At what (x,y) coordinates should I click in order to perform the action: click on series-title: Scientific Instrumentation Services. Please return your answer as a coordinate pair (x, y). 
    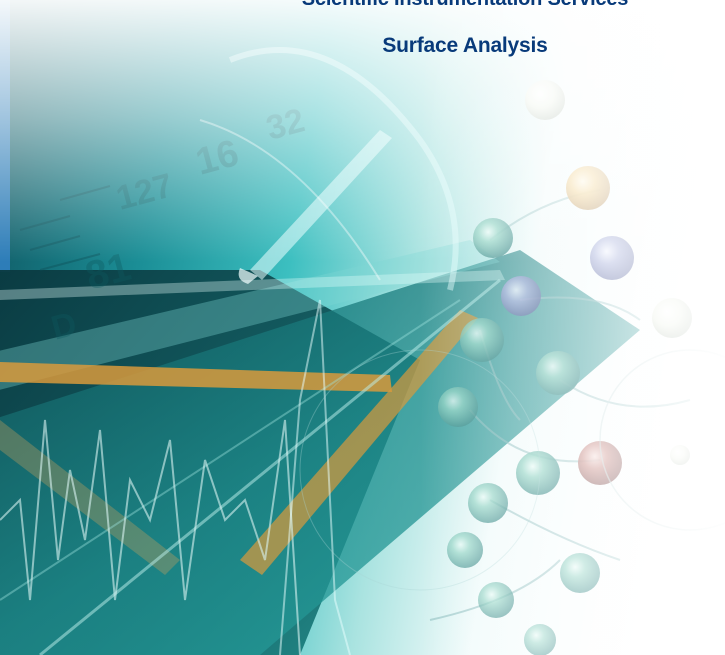
    Looking at the image, I should click on (465, 5).